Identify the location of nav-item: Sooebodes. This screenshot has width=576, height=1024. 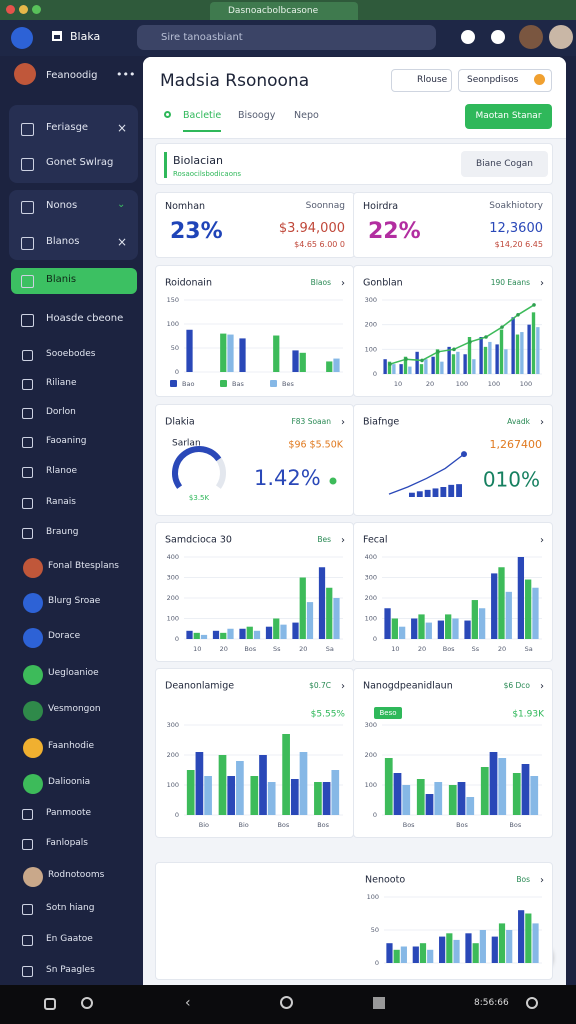
(71, 354).